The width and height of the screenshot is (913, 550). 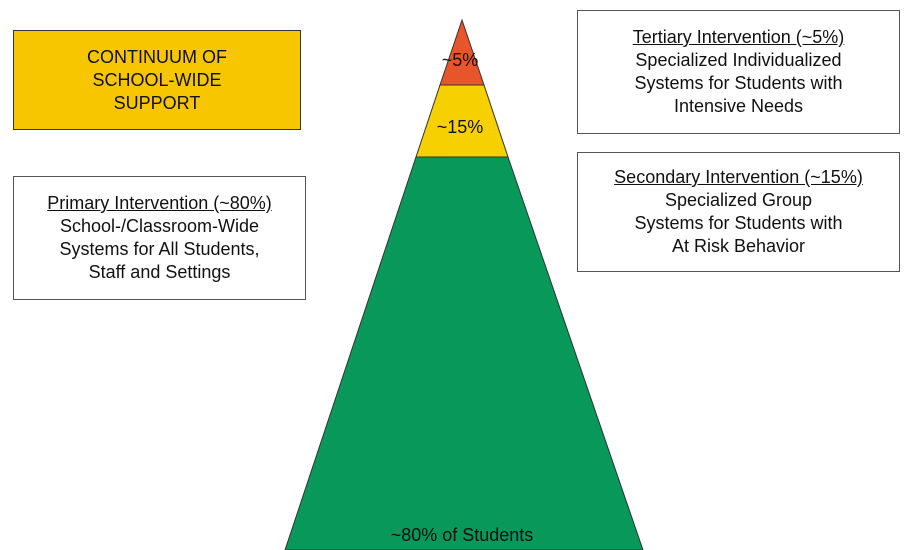 I want to click on box-title: Tertiary Intervention (~5%), so click(x=738, y=37).